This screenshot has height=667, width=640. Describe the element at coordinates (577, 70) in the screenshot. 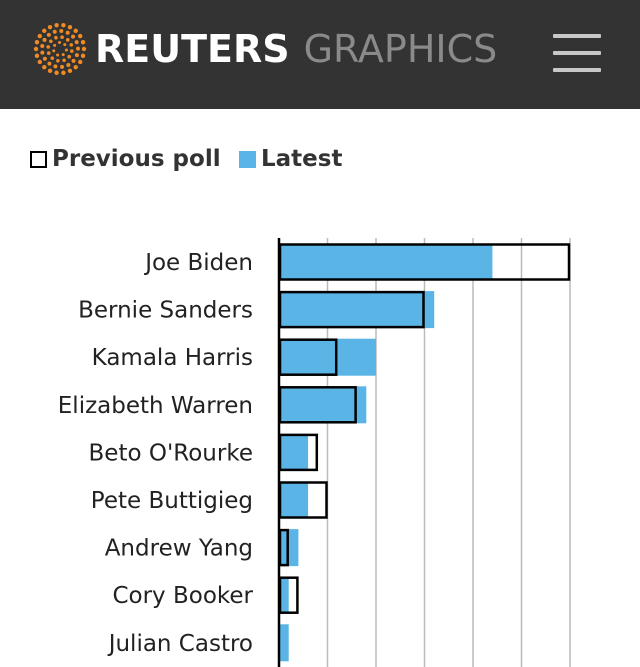

I see `menu-line-bottom` at that location.